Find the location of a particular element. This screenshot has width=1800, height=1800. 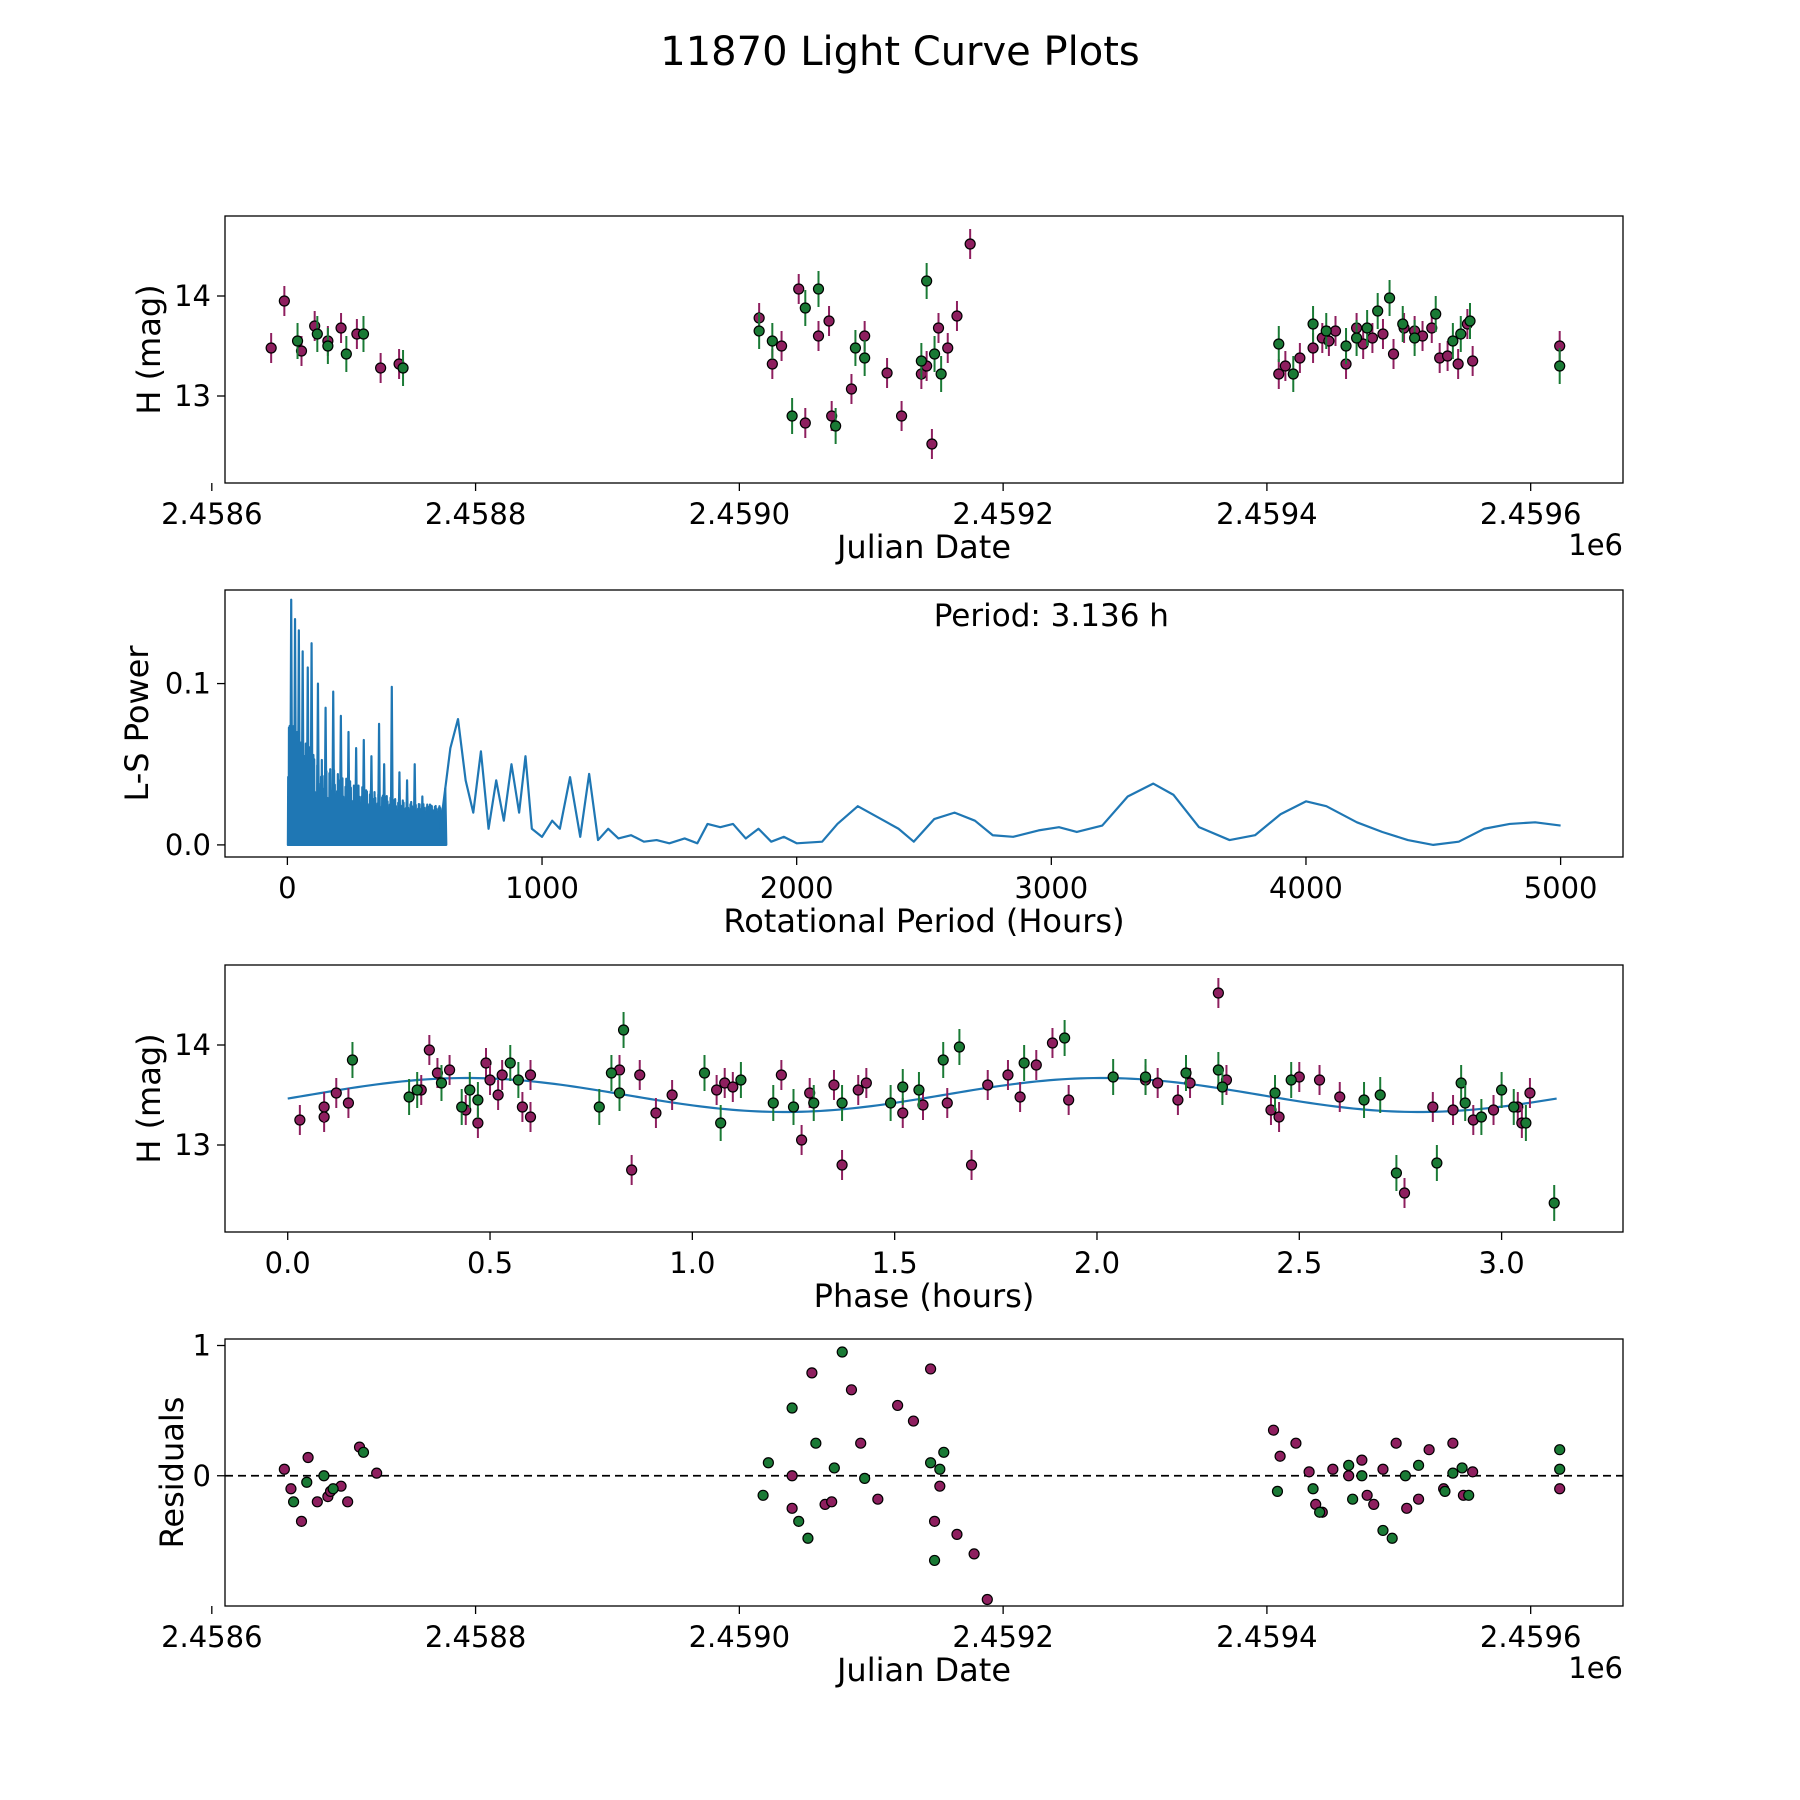

x-tick-label: 2.4586 is located at coordinates (211, 514).